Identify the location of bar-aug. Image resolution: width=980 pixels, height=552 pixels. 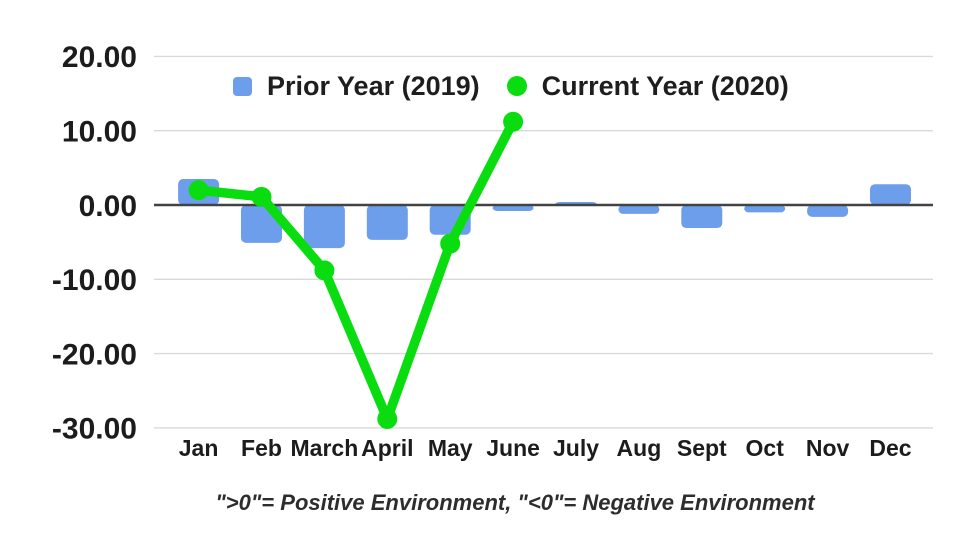
(639, 209).